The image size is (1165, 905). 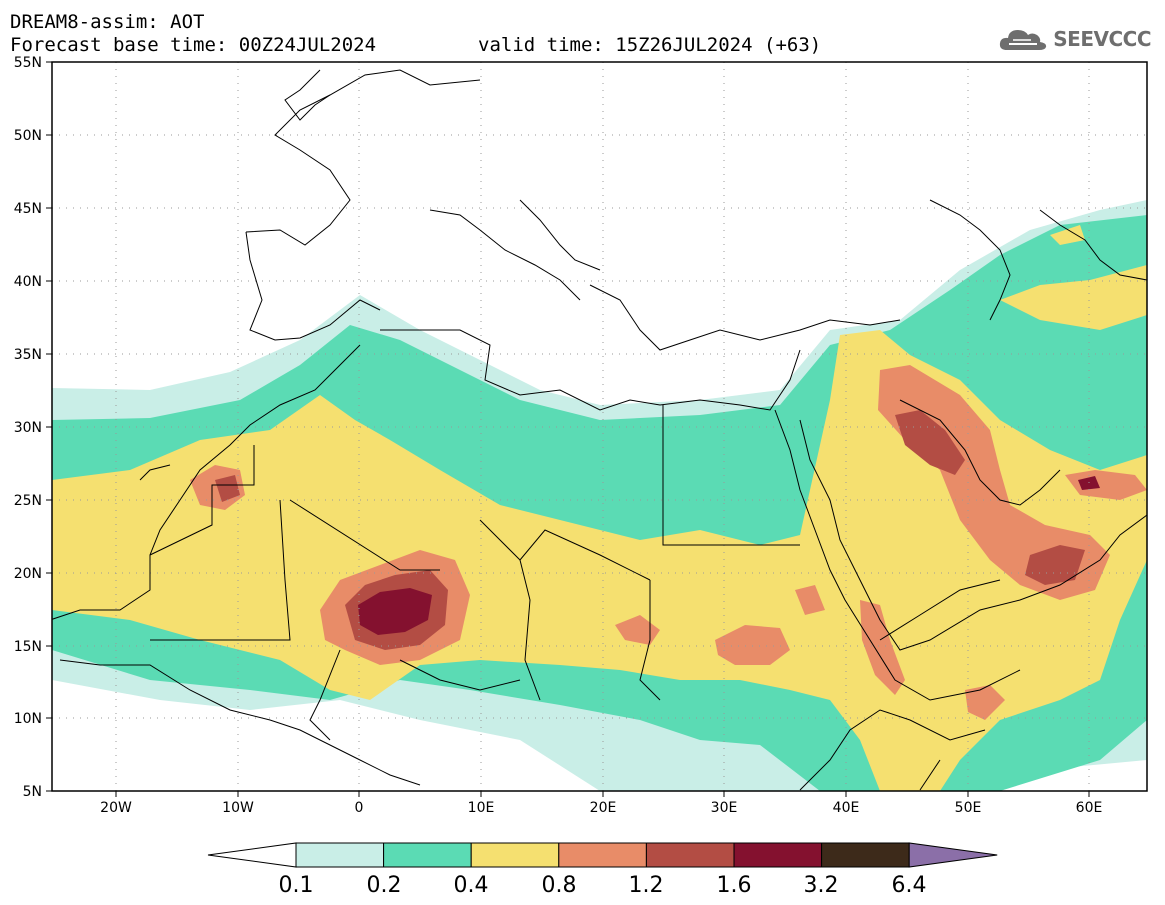 I want to click on base-time-label: Forecast base time:, so click(x=119, y=45).